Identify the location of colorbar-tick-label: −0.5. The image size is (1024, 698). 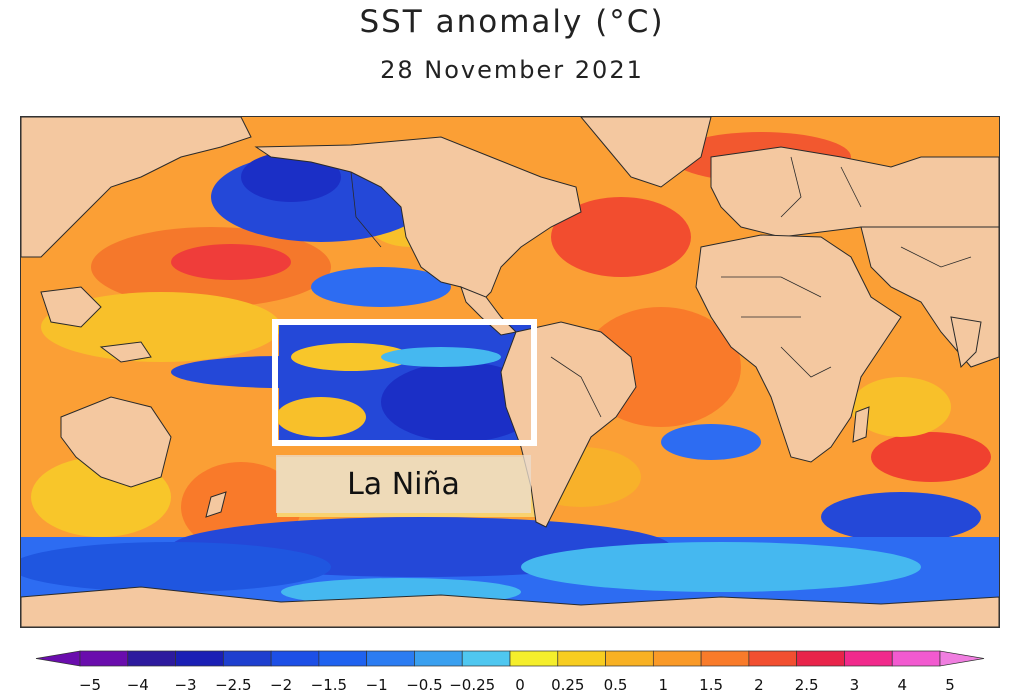
(424, 685).